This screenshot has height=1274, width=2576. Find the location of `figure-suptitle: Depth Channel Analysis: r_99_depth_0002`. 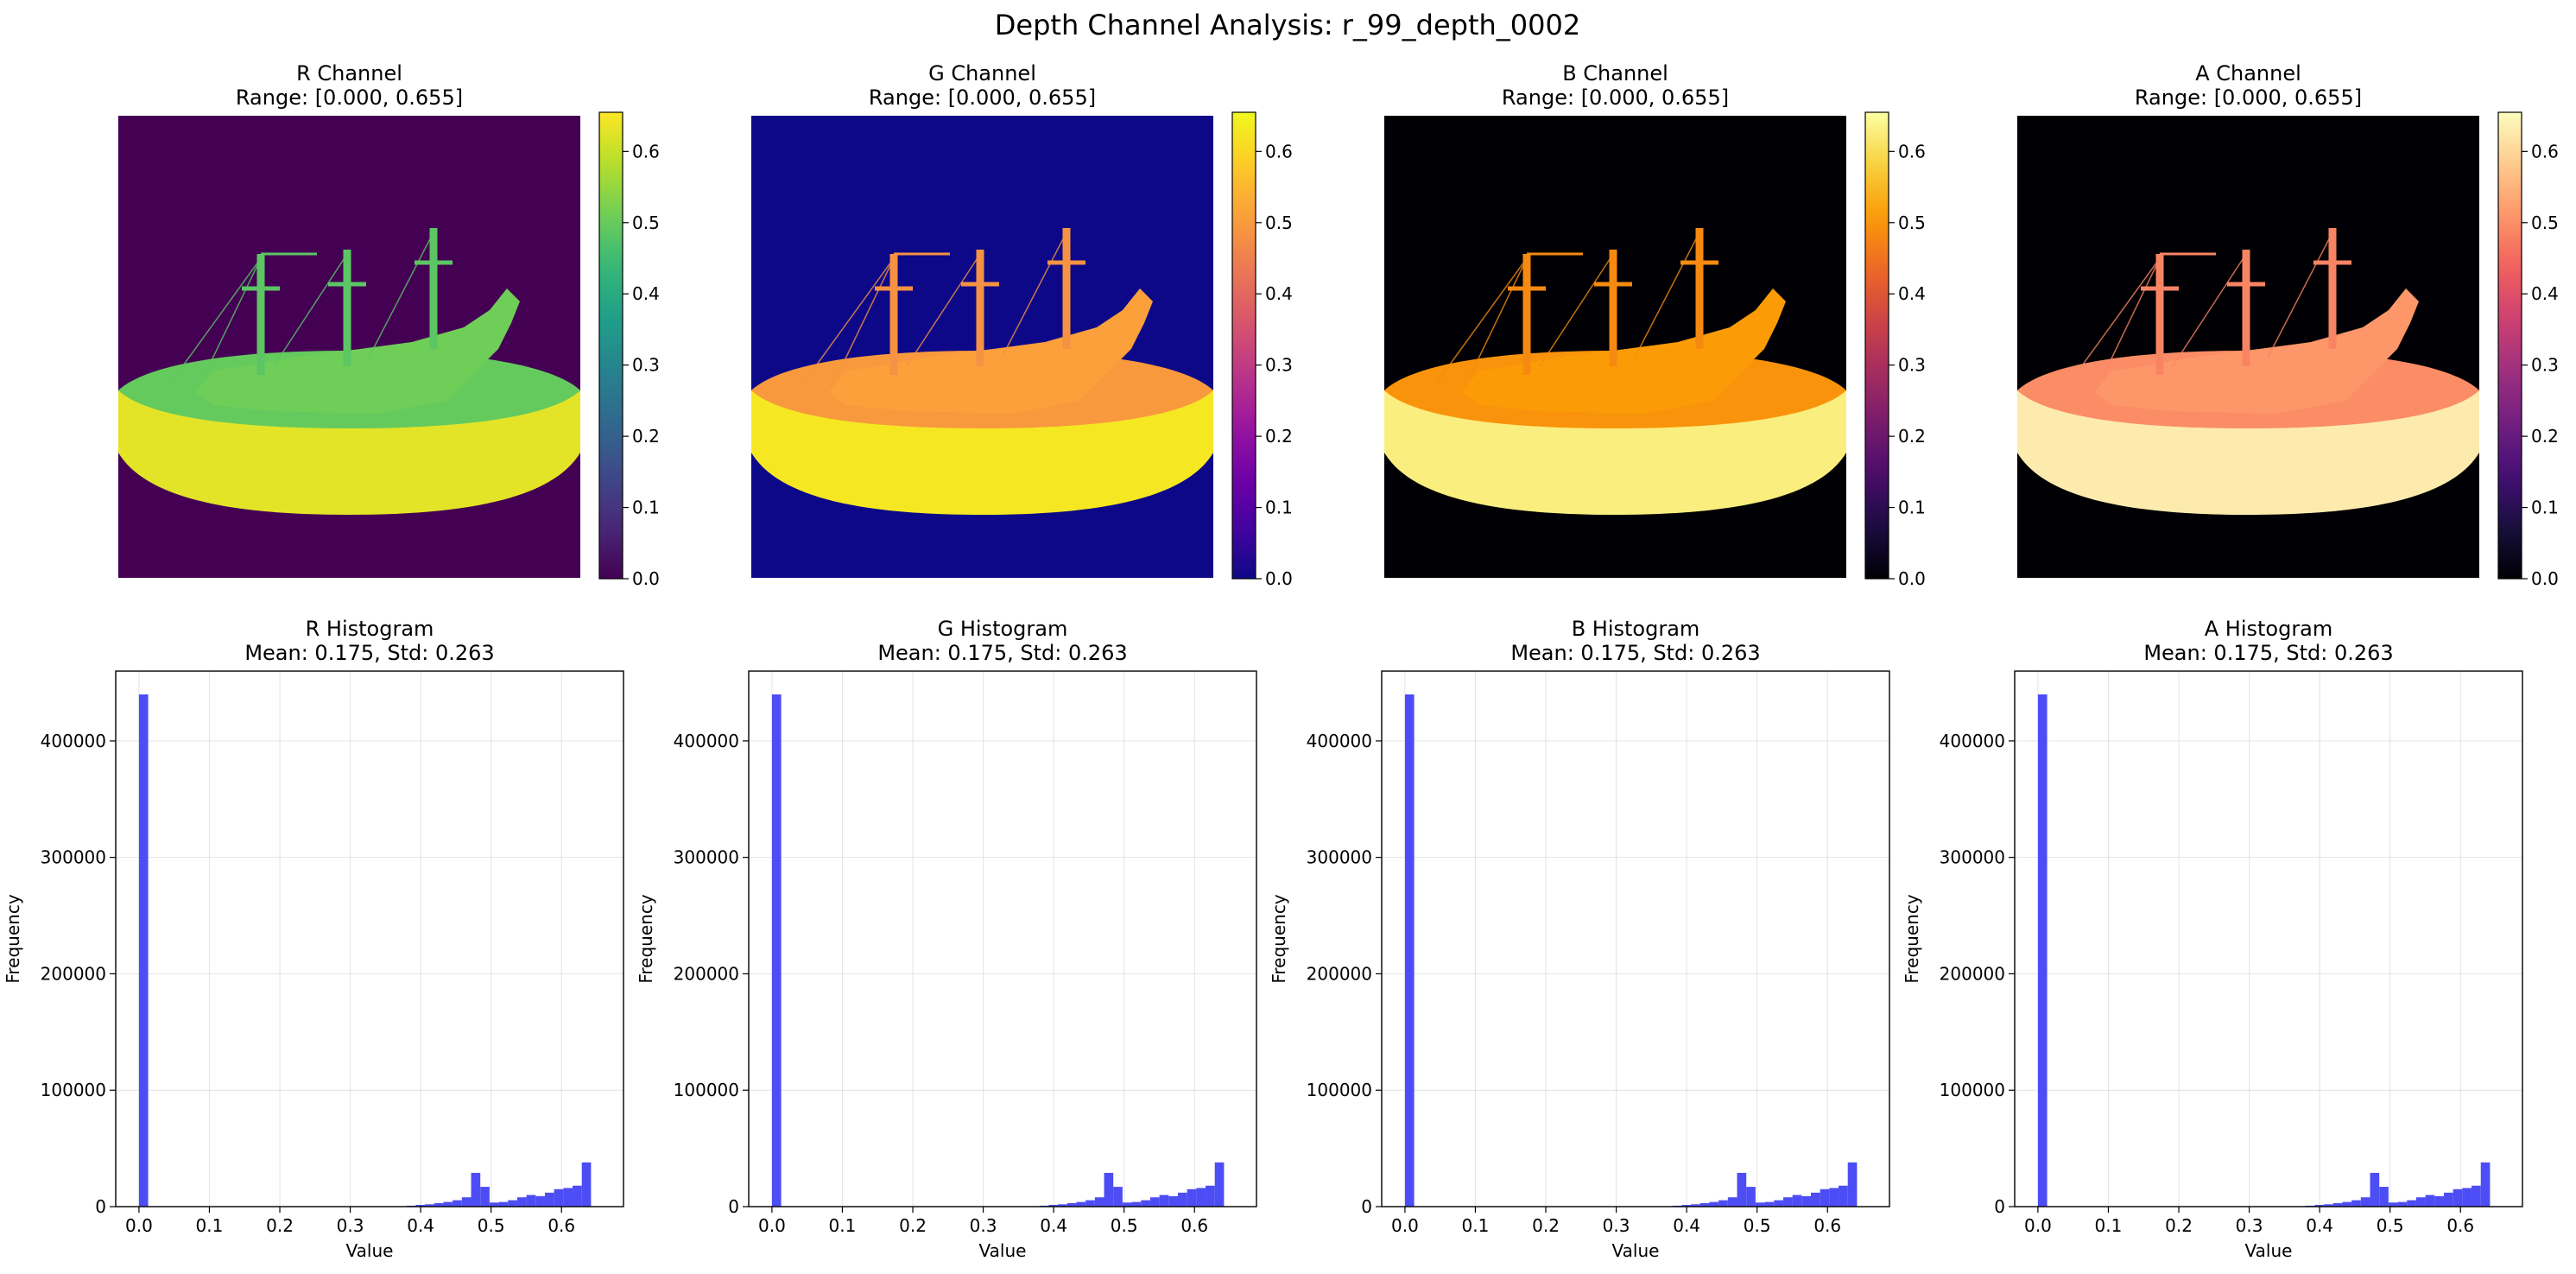

figure-suptitle: Depth Channel Analysis: r_99_depth_0002 is located at coordinates (1287, 25).